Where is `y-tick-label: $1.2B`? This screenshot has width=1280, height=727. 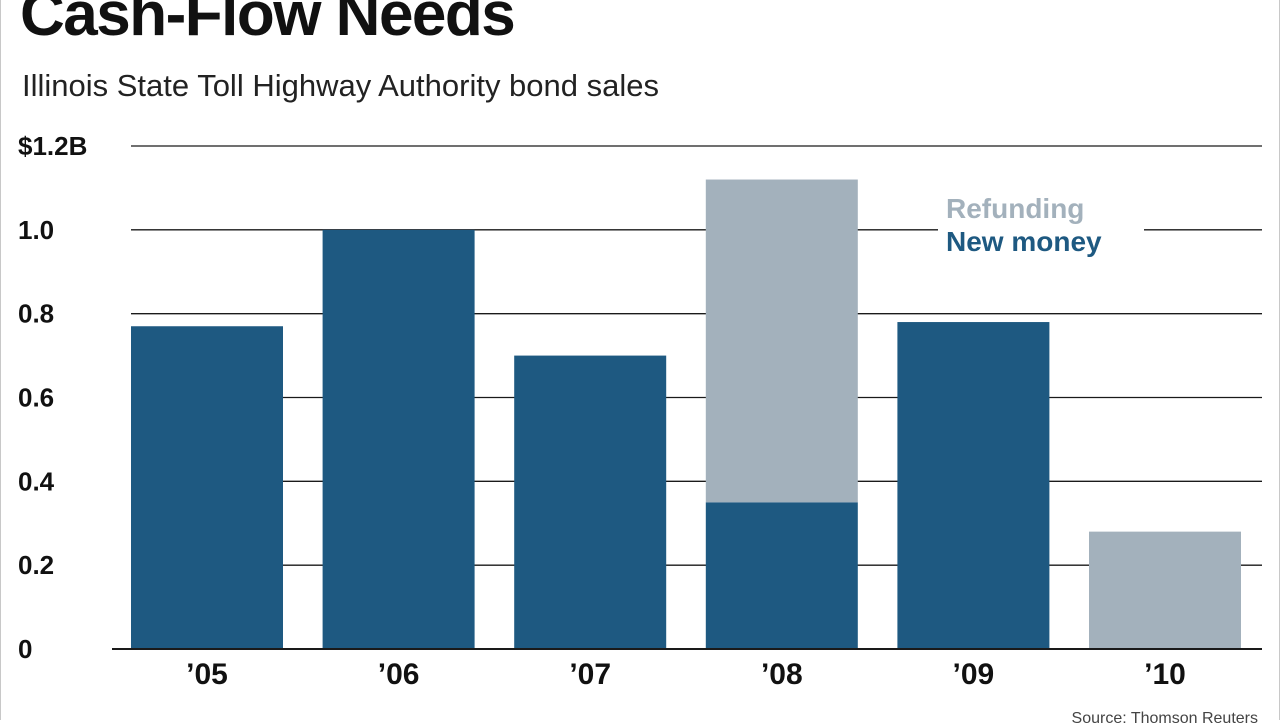
y-tick-label: $1.2B is located at coordinates (52, 146).